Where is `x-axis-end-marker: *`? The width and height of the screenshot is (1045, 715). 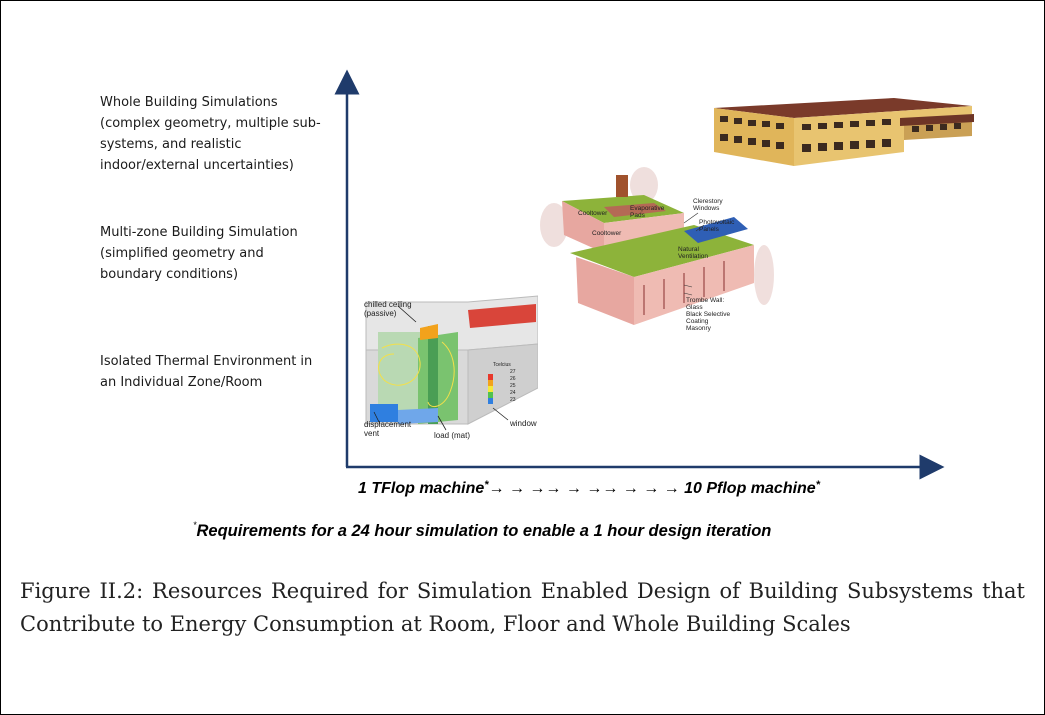
x-axis-end-marker: * is located at coordinates (817, 485).